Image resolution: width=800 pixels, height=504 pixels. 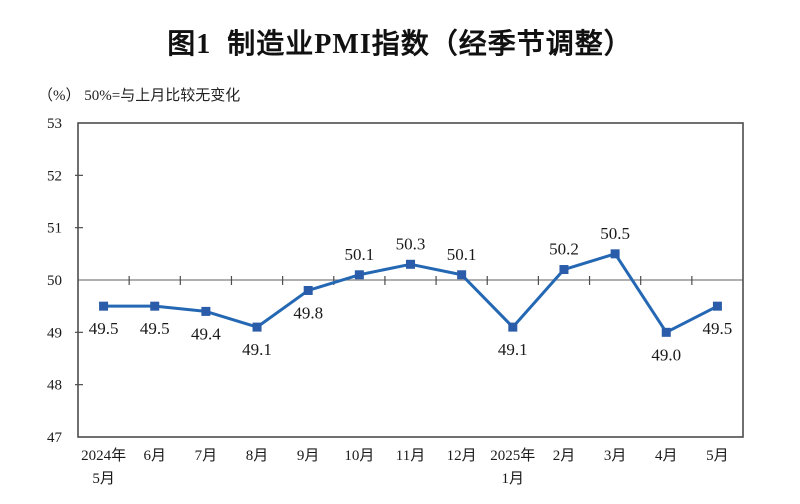 What do you see at coordinates (615, 233) in the screenshot?
I see `data-label: 50.5` at bounding box center [615, 233].